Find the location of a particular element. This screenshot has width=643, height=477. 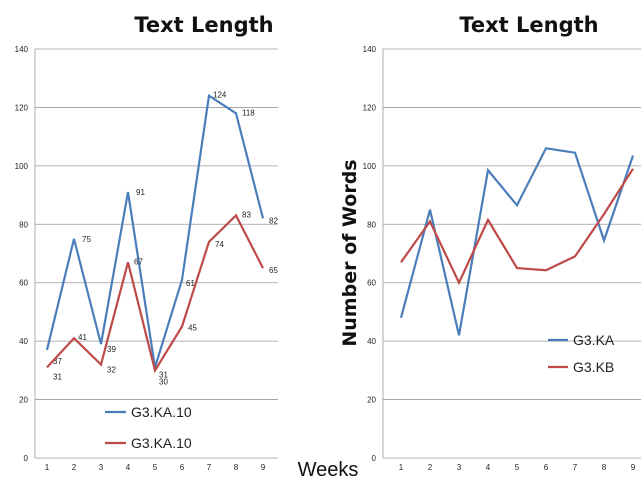

data-label: 67 is located at coordinates (138, 261).